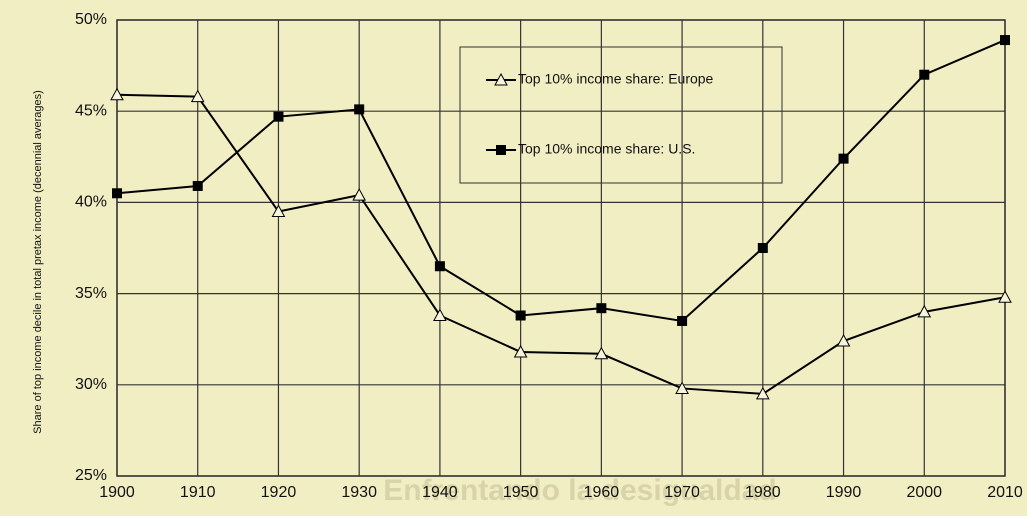 The height and width of the screenshot is (516, 1027). I want to click on x-tick-label: 1930, so click(359, 492).